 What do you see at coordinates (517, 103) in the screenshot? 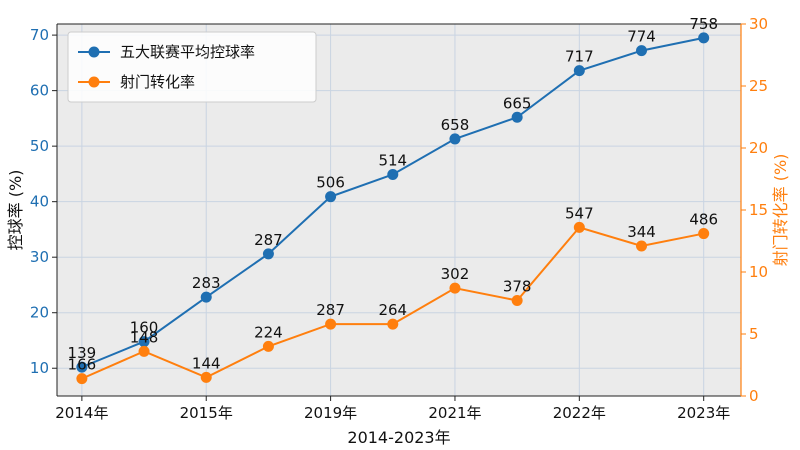
I see `data-label-possession: 665` at bounding box center [517, 103].